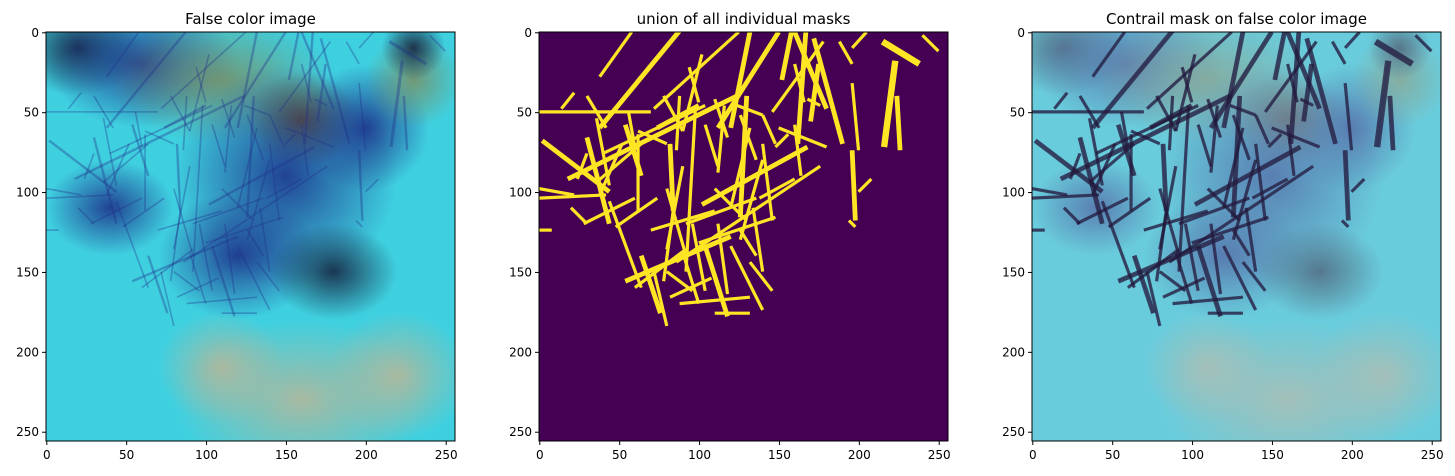  I want to click on panel-title: union of all individual masks, so click(744, 19).